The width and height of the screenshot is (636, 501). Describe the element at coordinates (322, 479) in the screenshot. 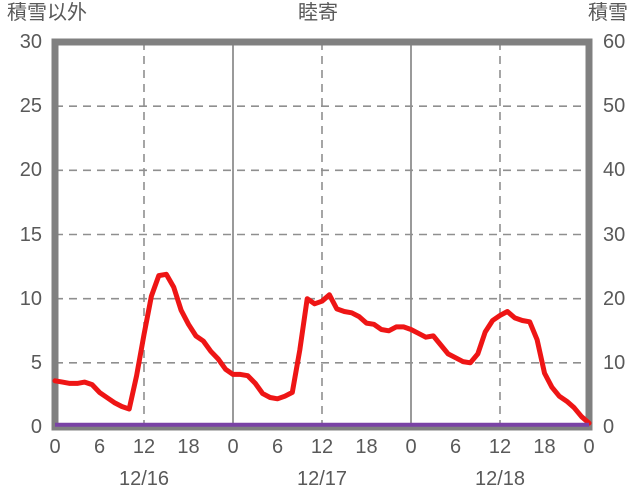

I see `date-label: 12/17` at that location.